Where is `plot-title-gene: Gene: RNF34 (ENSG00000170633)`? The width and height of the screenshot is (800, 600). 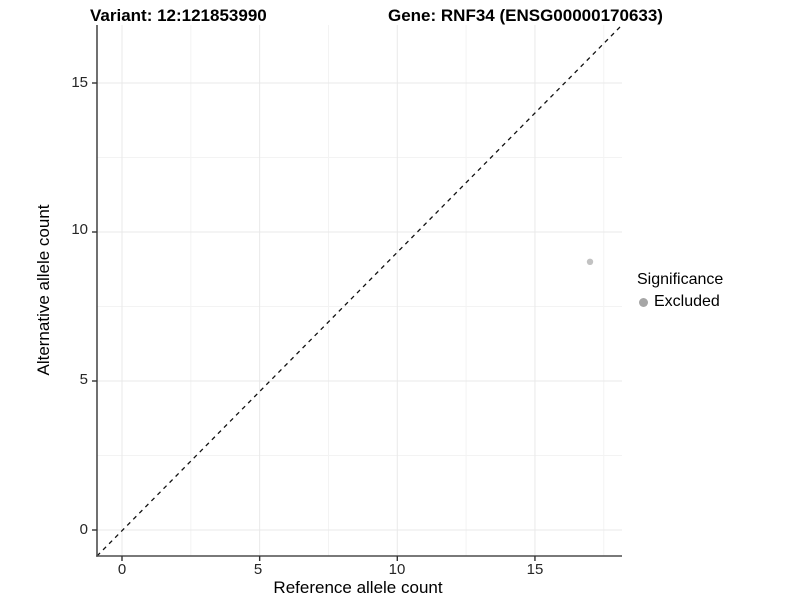
plot-title-gene: Gene: RNF34 (ENSG00000170633) is located at coordinates (525, 15).